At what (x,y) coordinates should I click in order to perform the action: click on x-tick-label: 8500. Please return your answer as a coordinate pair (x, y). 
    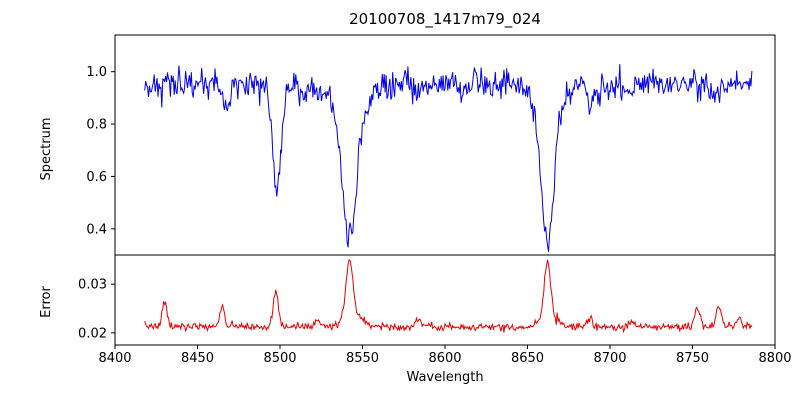
    Looking at the image, I should click on (279, 358).